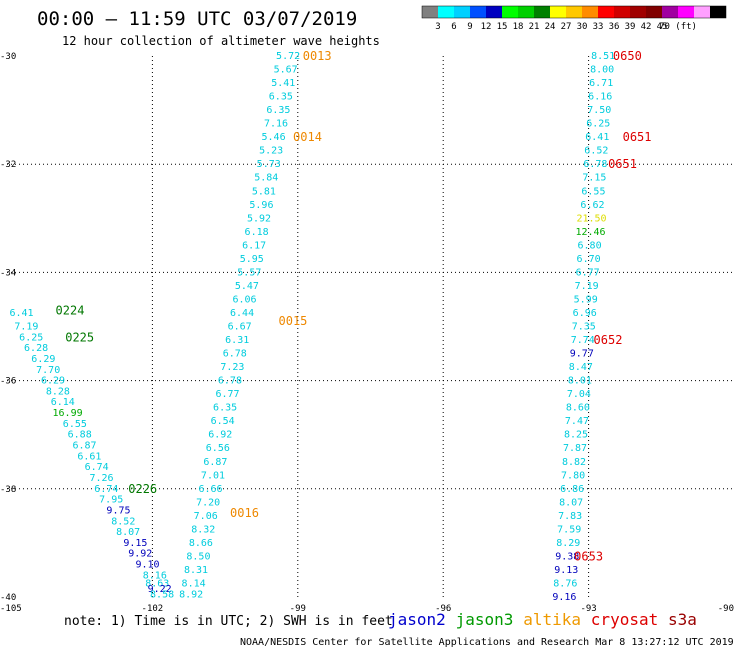  I want to click on wave-height-point: 6.44, so click(242, 313).